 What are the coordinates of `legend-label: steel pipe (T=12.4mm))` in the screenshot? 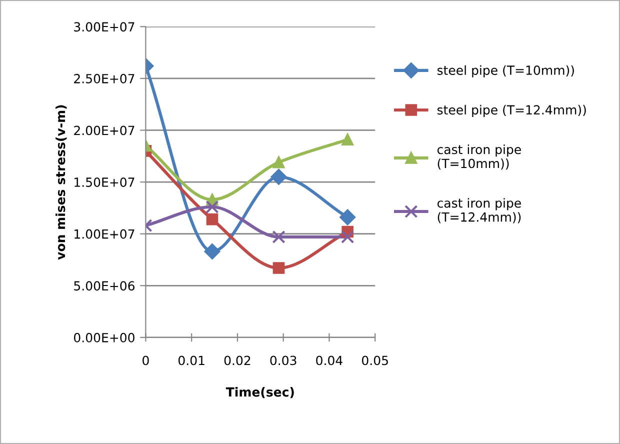 It's located at (511, 110).